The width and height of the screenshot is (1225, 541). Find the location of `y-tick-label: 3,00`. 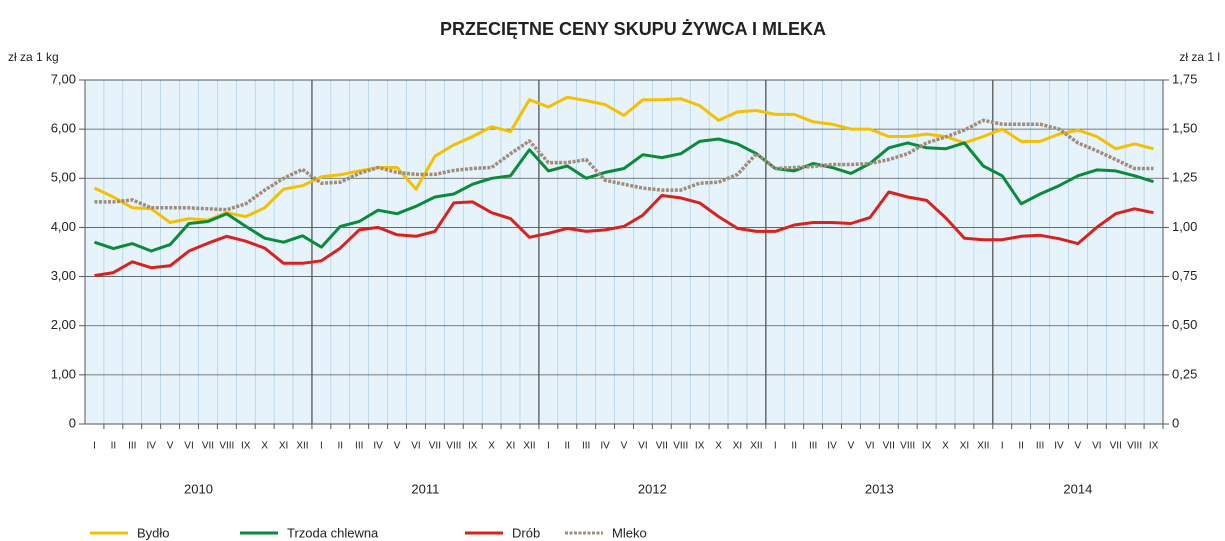

y-tick-label: 3,00 is located at coordinates (63, 275).